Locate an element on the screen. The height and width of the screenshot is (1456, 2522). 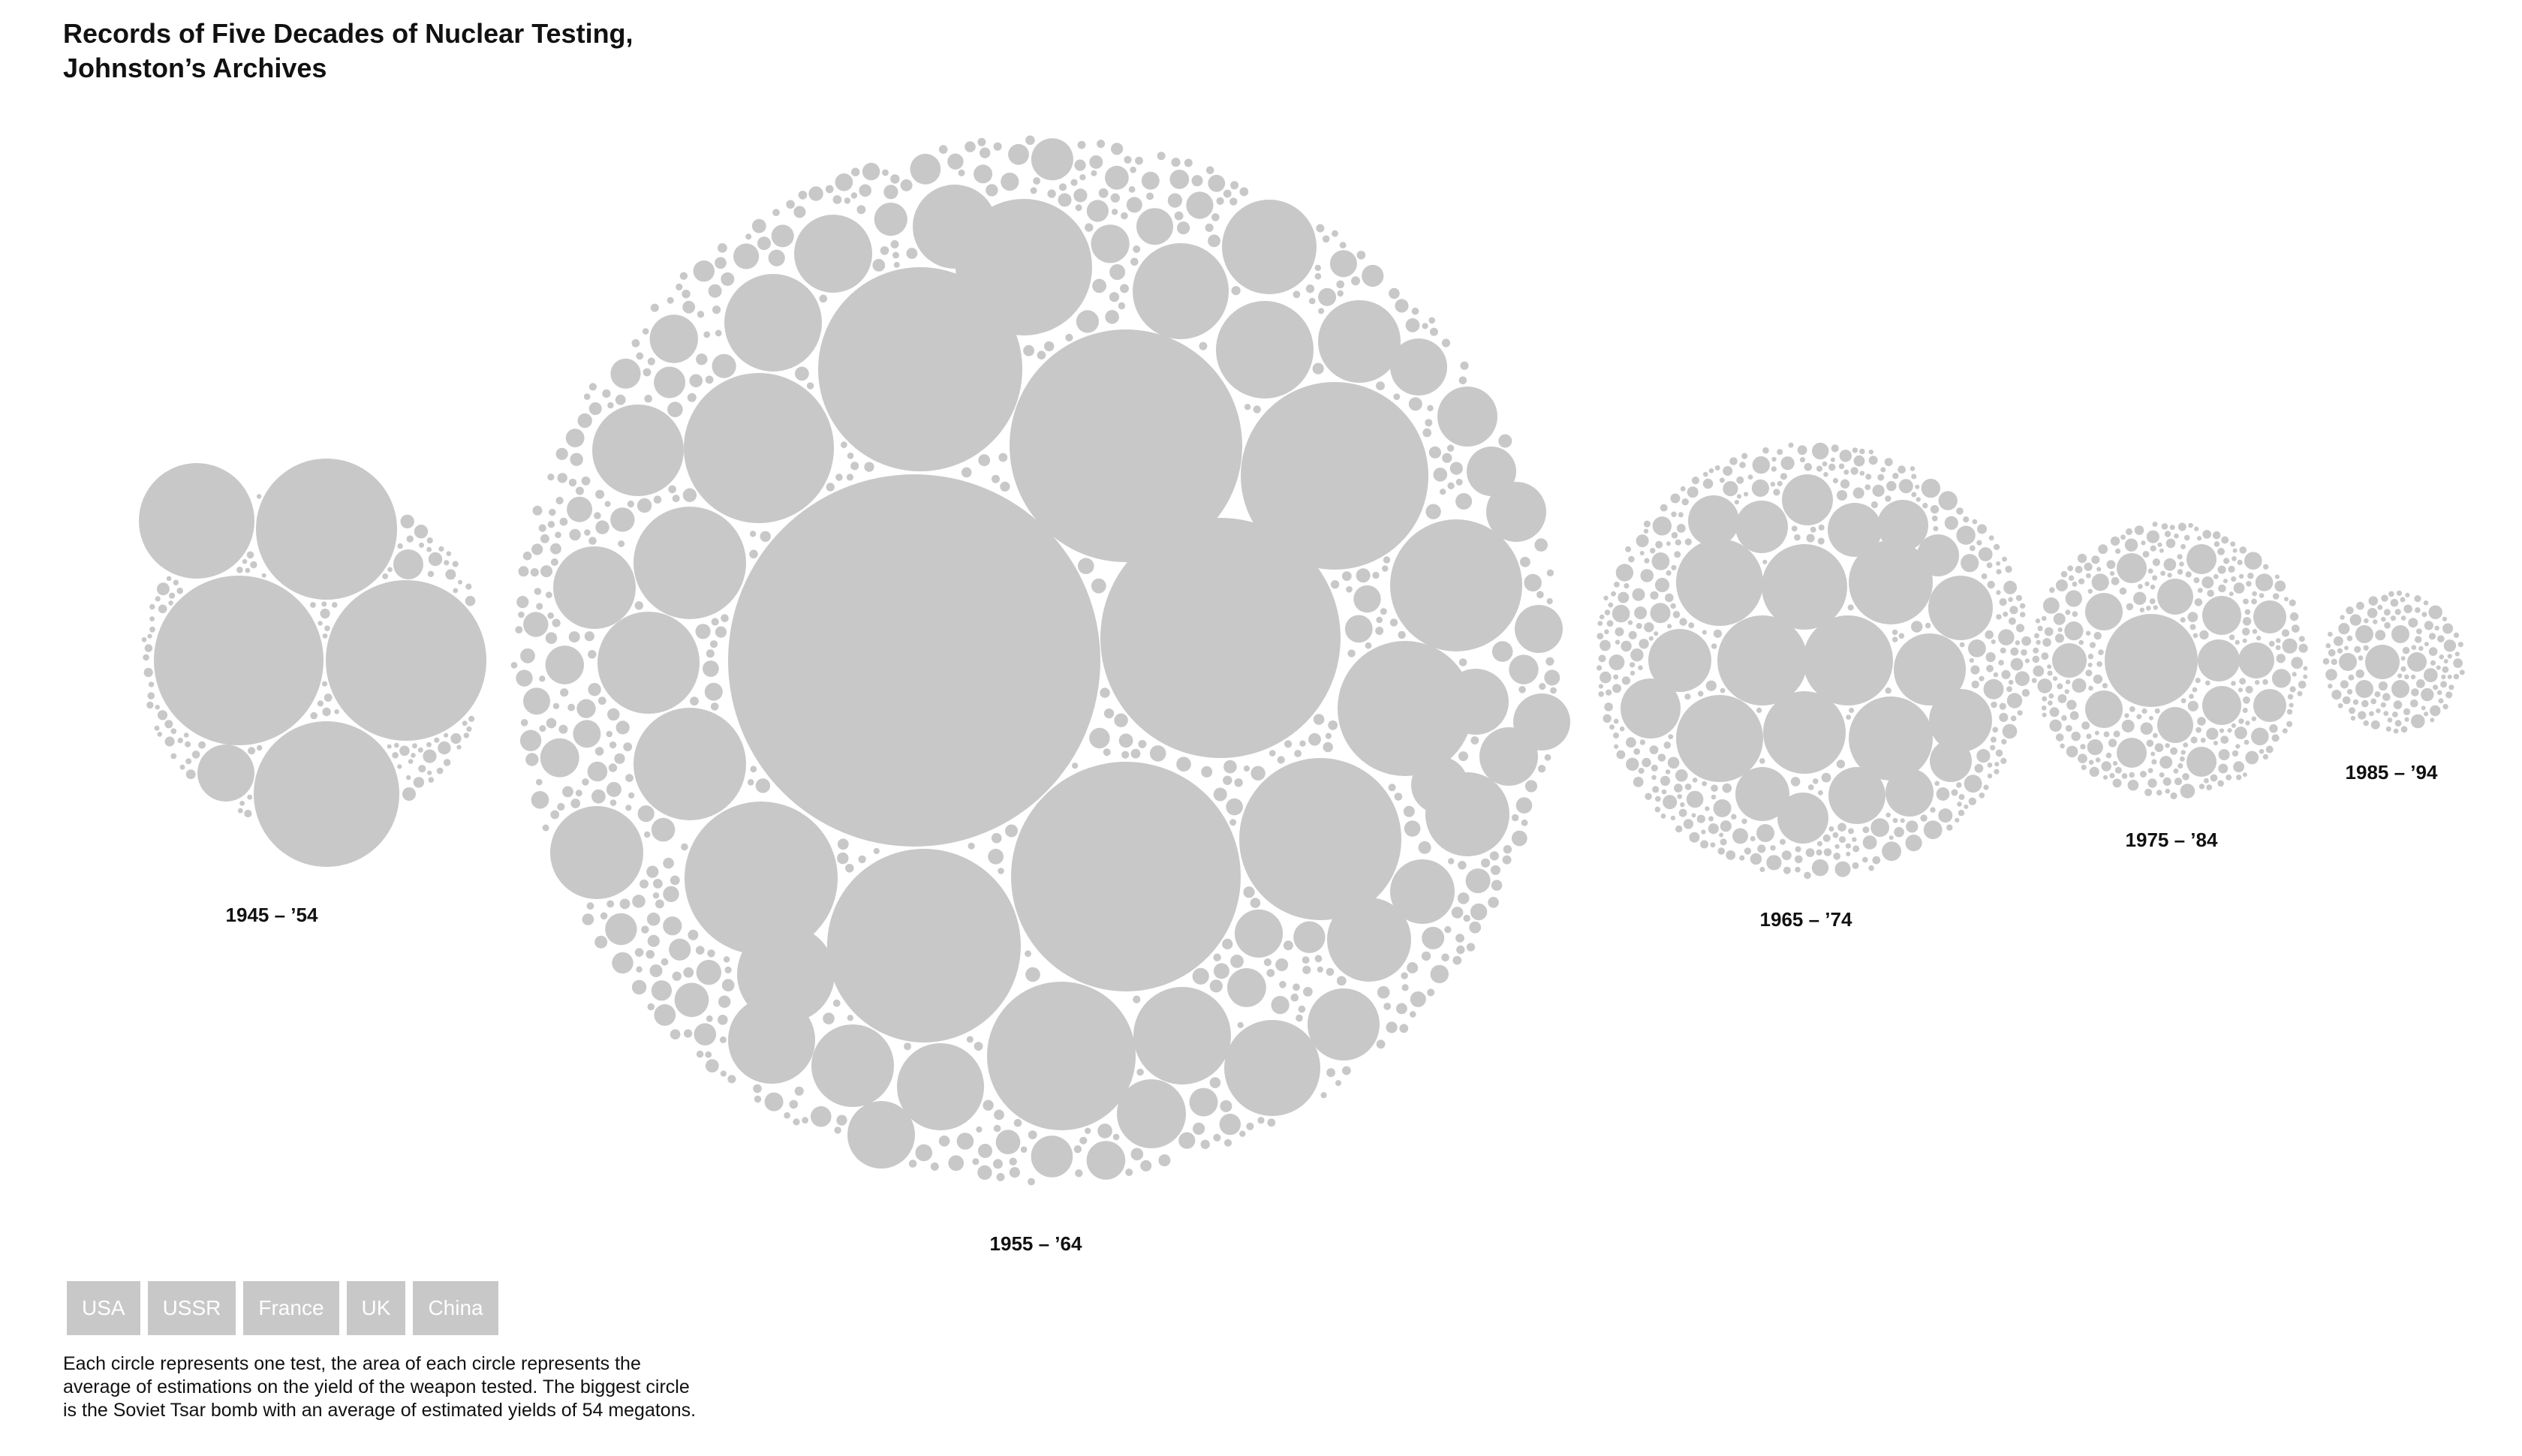
filter-ussr-button: USSR is located at coordinates (192, 1308).